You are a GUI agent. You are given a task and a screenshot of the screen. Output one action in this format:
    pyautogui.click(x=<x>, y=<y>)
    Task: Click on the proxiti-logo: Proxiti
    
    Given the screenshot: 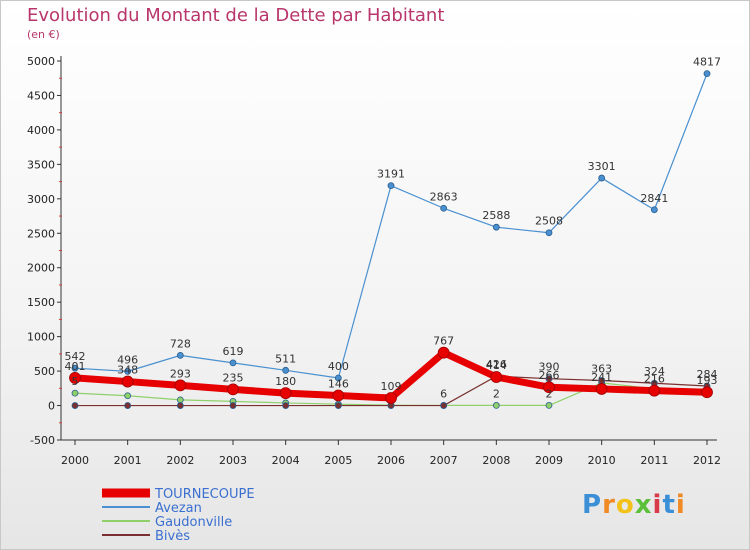 What is the action you would take?
    pyautogui.click(x=634, y=505)
    